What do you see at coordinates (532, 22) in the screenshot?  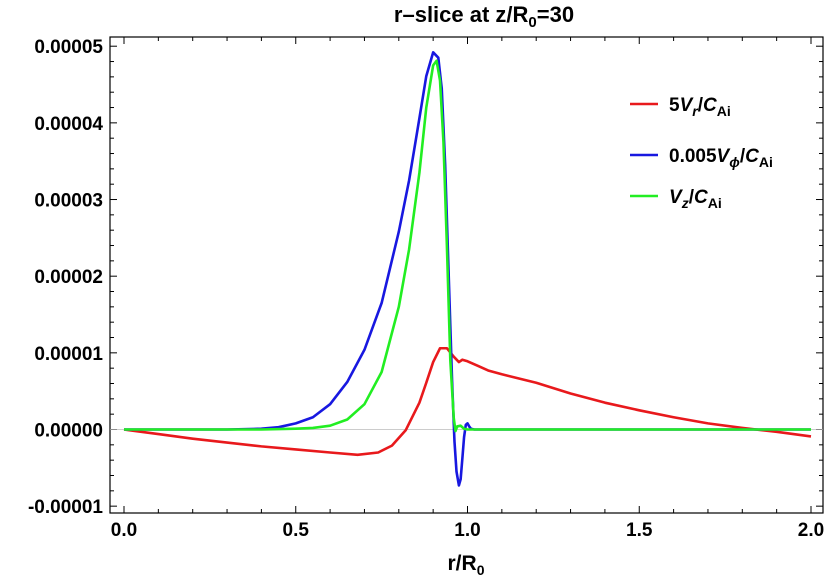 I see `chart-title-sub: 0` at bounding box center [532, 22].